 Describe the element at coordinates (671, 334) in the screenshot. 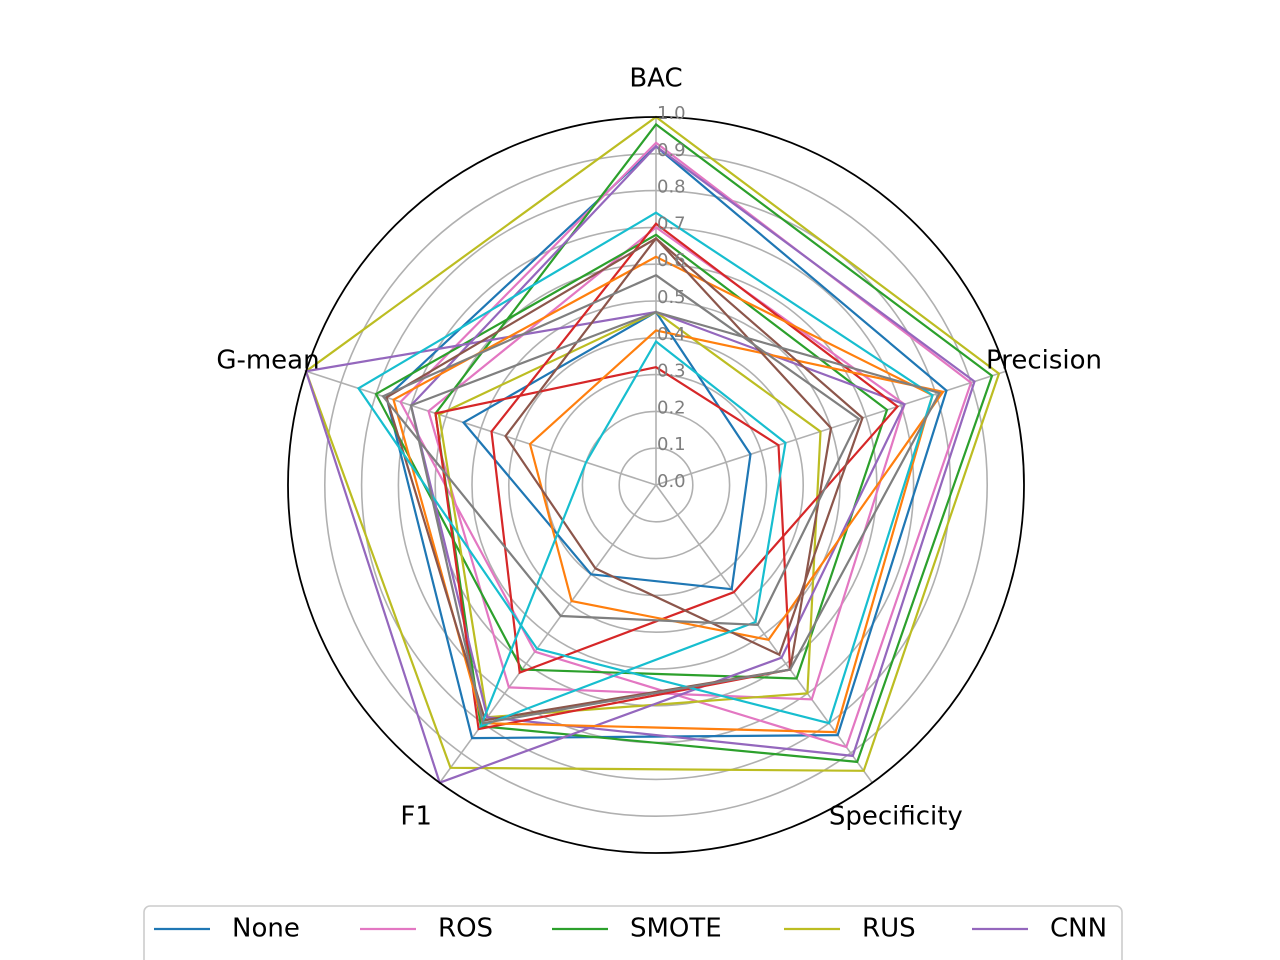

I see `radial-tick-label: 0.4` at that location.